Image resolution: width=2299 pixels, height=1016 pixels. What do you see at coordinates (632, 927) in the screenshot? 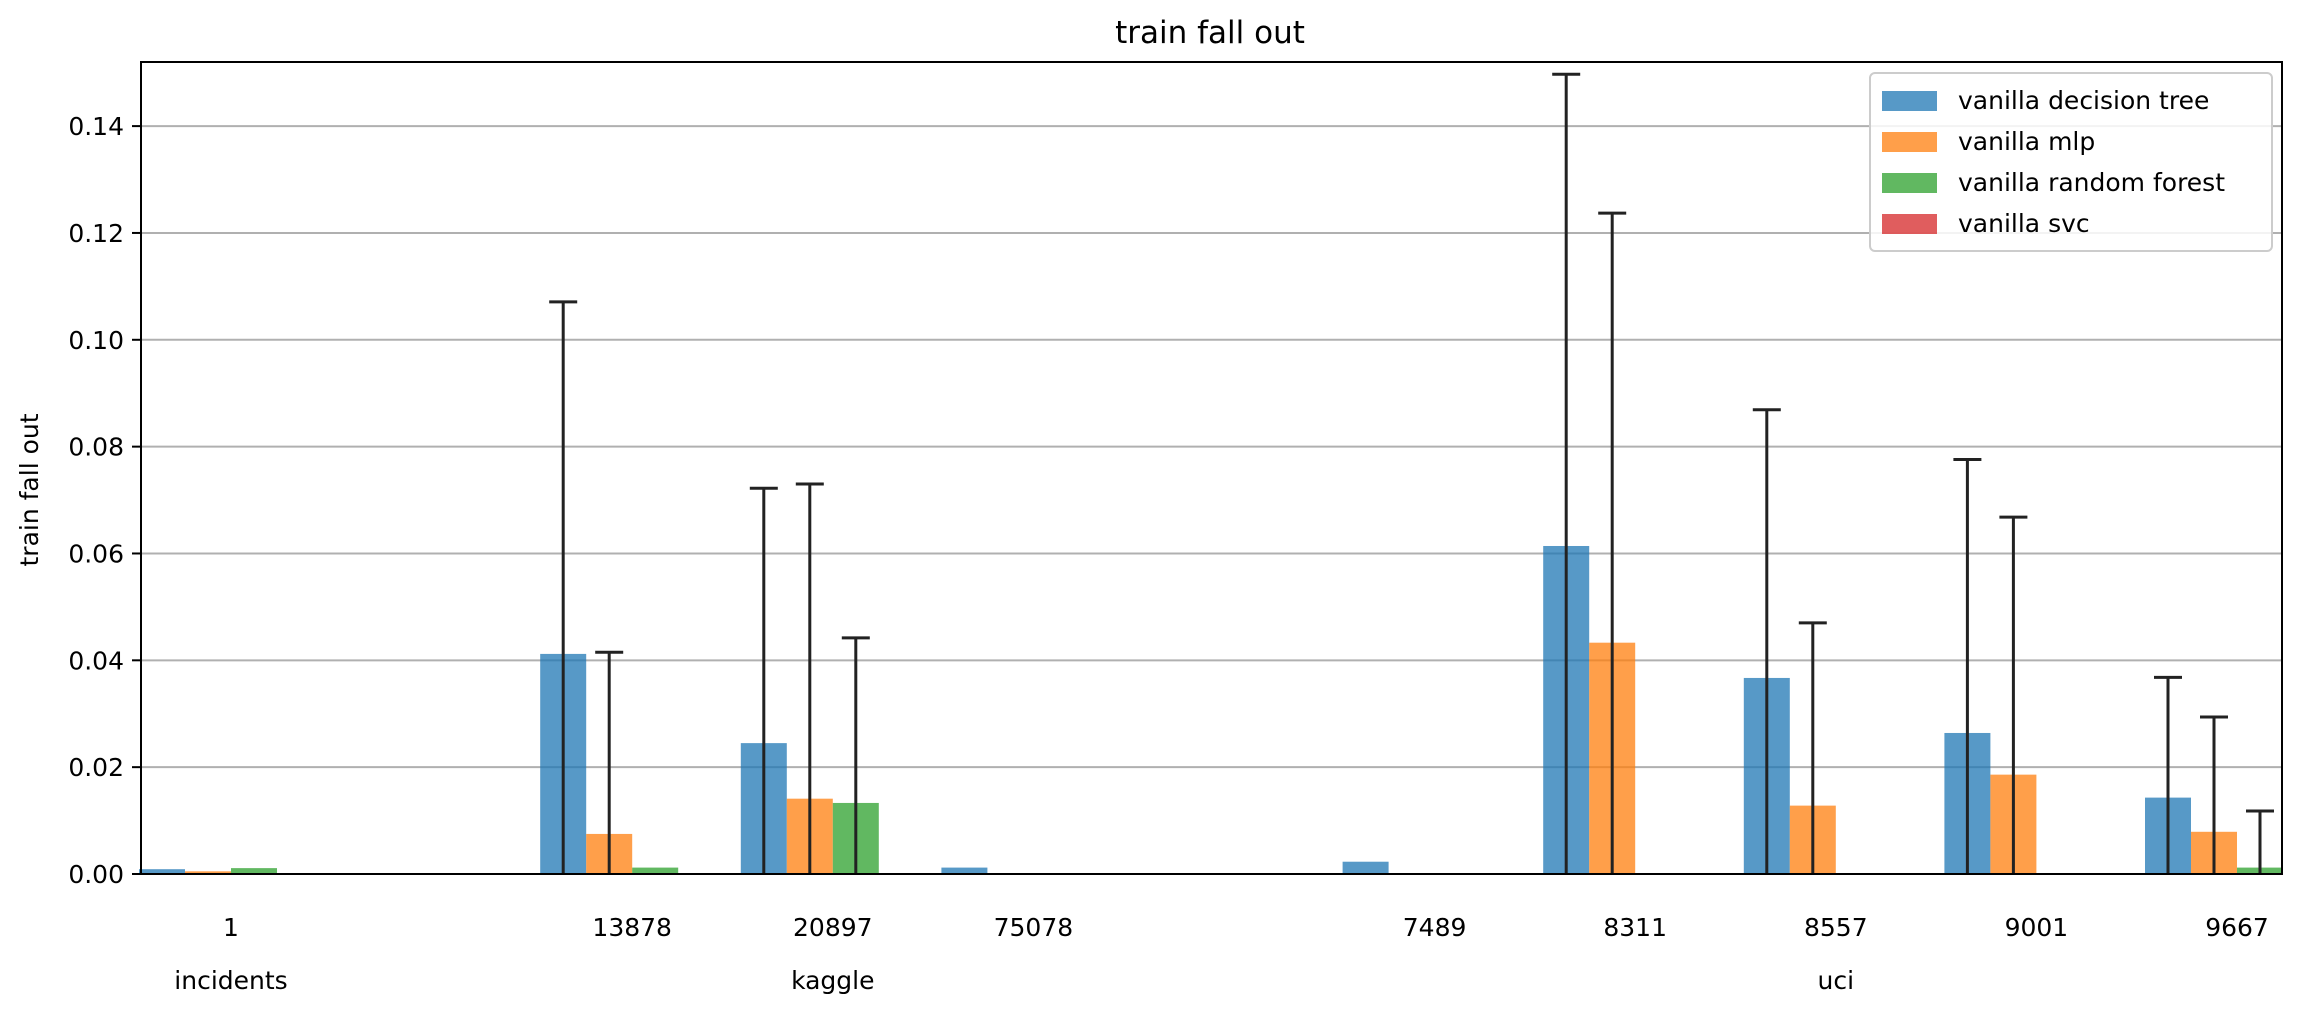
I see `x-tick-label: 13878` at bounding box center [632, 927].